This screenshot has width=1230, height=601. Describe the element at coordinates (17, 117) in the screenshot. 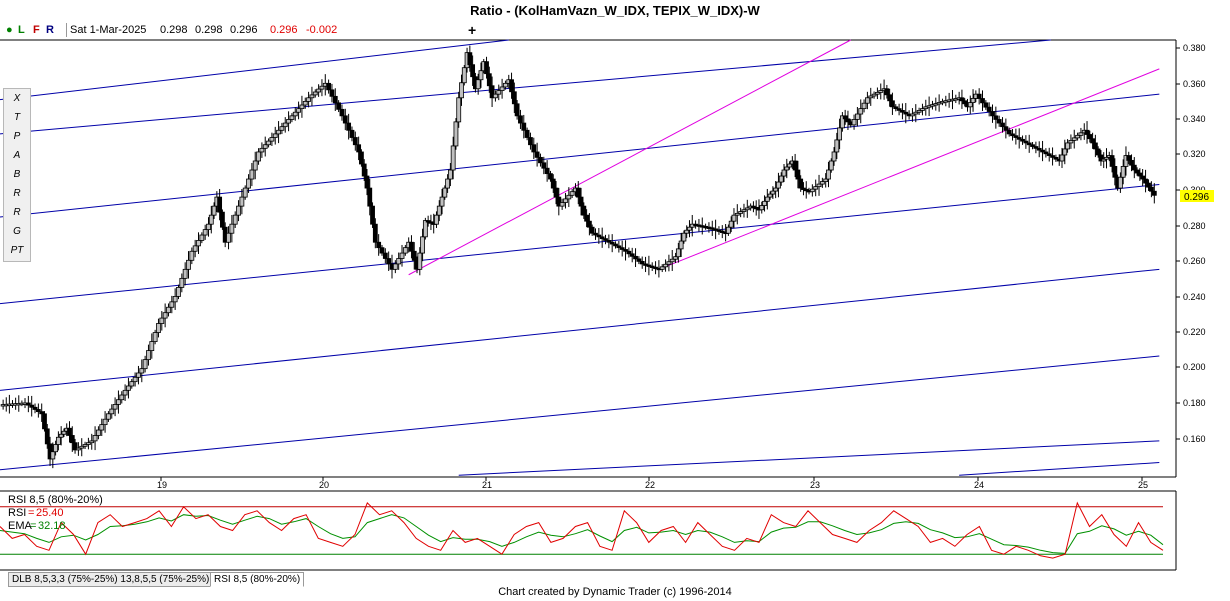

I see `trendline-tool: T` at that location.